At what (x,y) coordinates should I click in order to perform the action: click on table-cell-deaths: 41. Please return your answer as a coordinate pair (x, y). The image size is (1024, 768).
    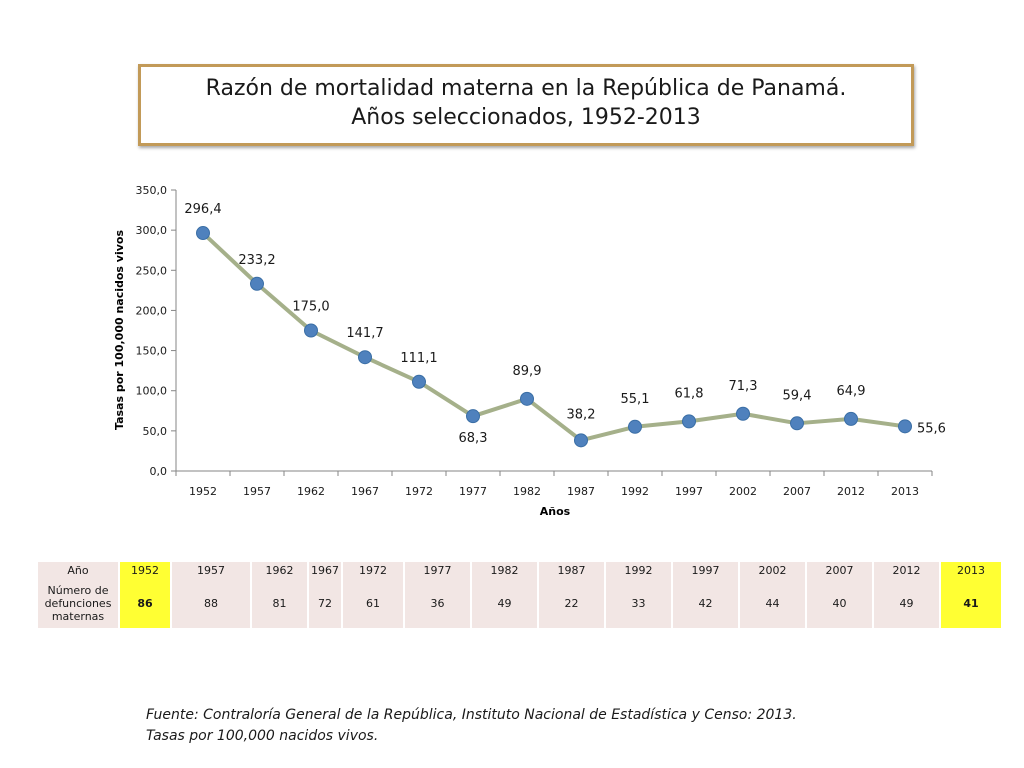
    Looking at the image, I should click on (971, 603).